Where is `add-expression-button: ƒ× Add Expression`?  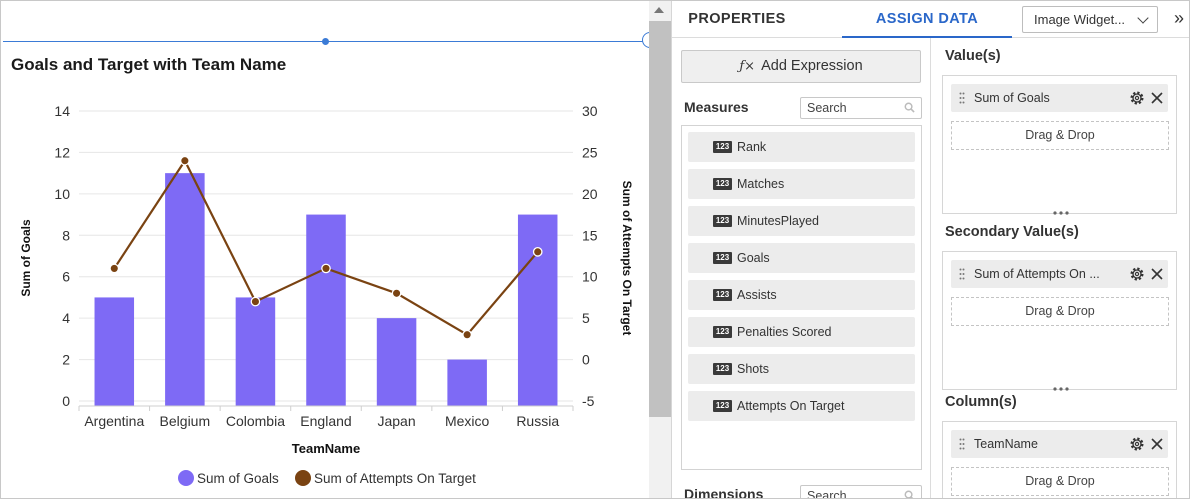
add-expression-button: ƒ× Add Expression is located at coordinates (801, 66).